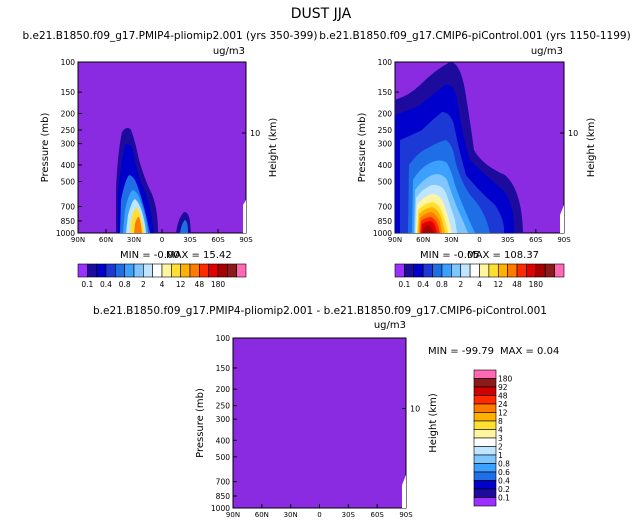 This screenshot has width=643, height=528. What do you see at coordinates (181, 180) in the screenshot?
I see `panel-1-contours` at bounding box center [181, 180].